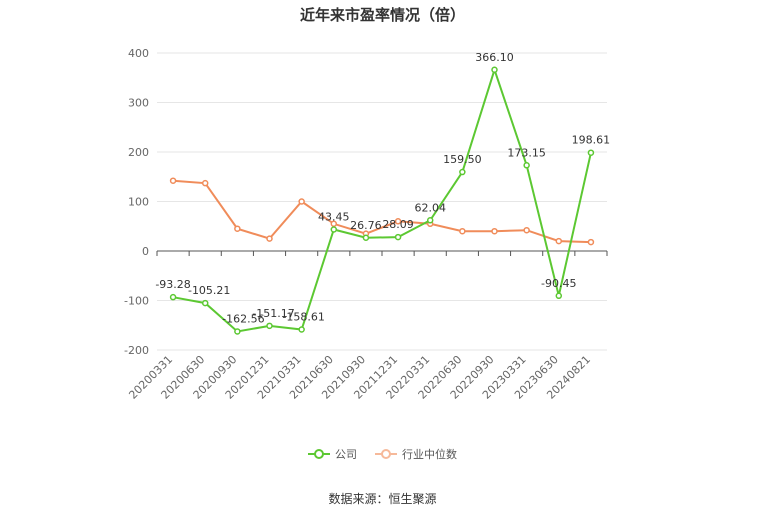 Image resolution: width=765 pixels, height=517 pixels. Describe the element at coordinates (334, 216) in the screenshot. I see `data-label-company: 43.45` at that location.